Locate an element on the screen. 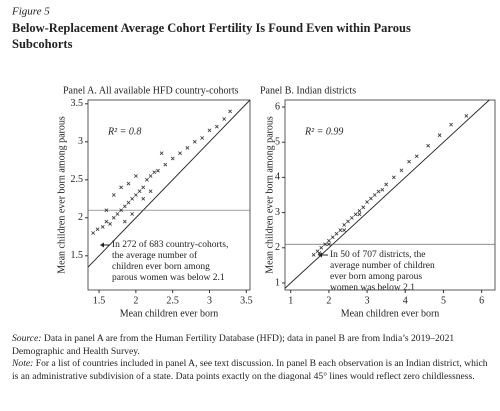  y-tick-label: 2 is located at coordinates (80, 217).